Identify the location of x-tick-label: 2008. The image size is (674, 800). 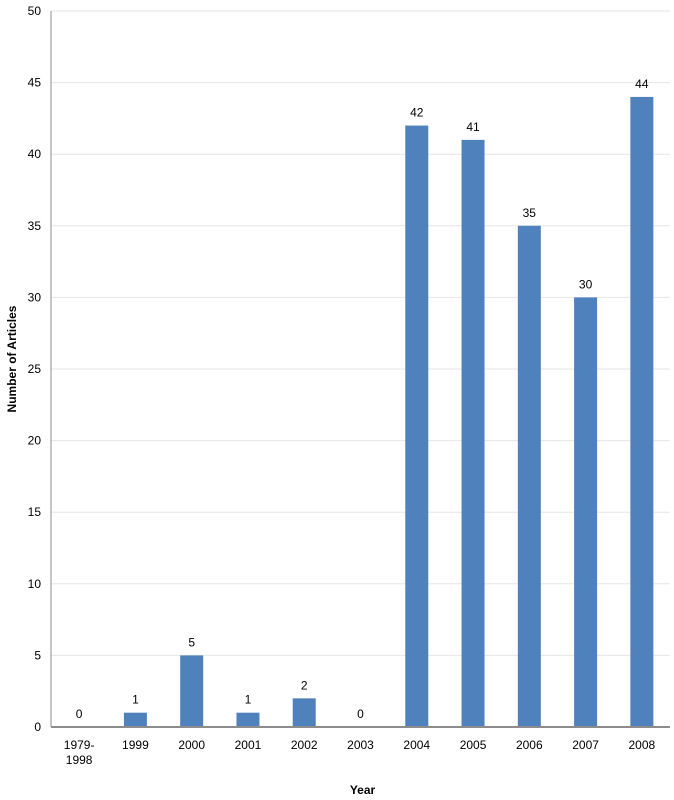
(642, 745).